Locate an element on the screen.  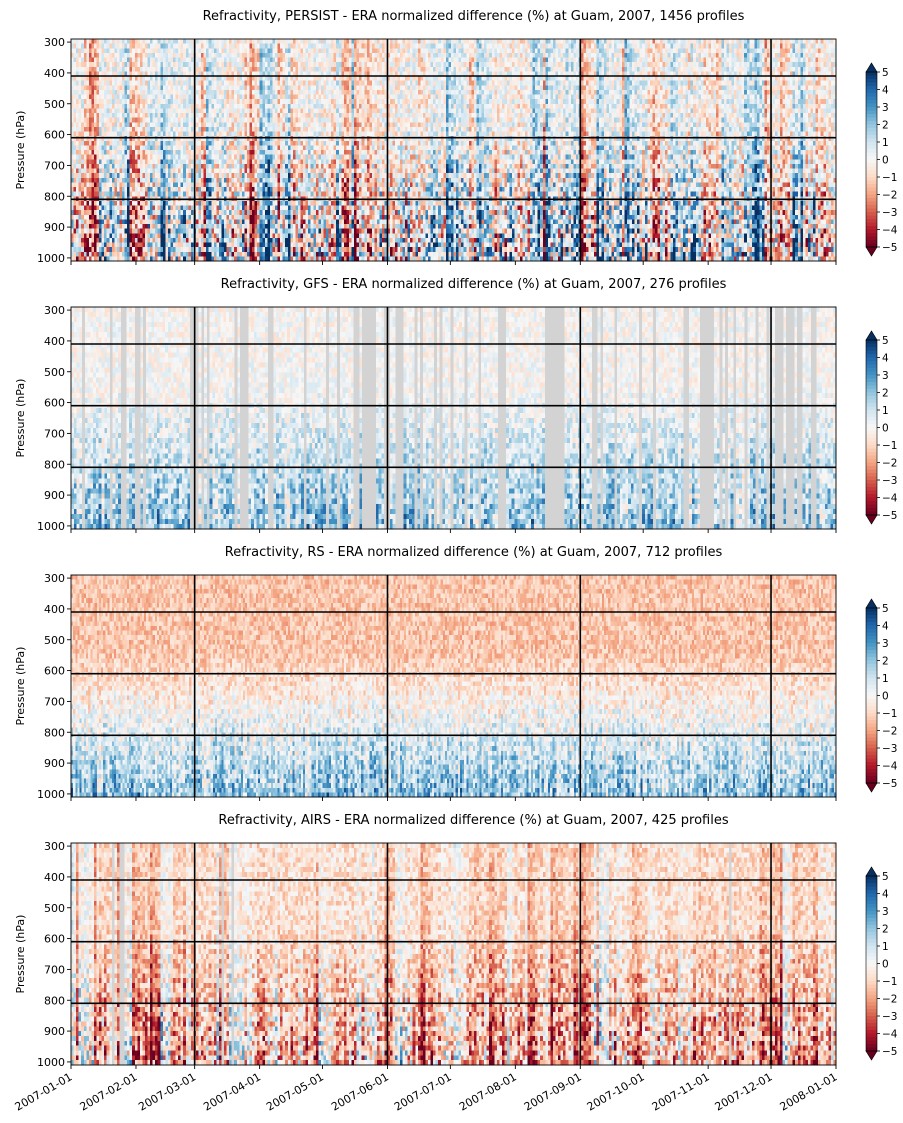
x-tick-label: 2008-01-01 is located at coordinates (809, 1091).